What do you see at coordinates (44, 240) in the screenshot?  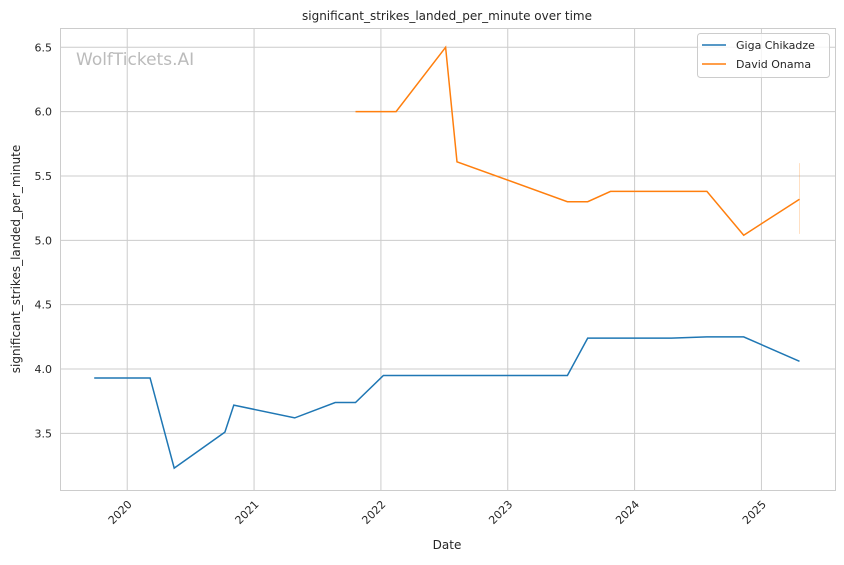 I see `y-tick-label: 5.0` at bounding box center [44, 240].